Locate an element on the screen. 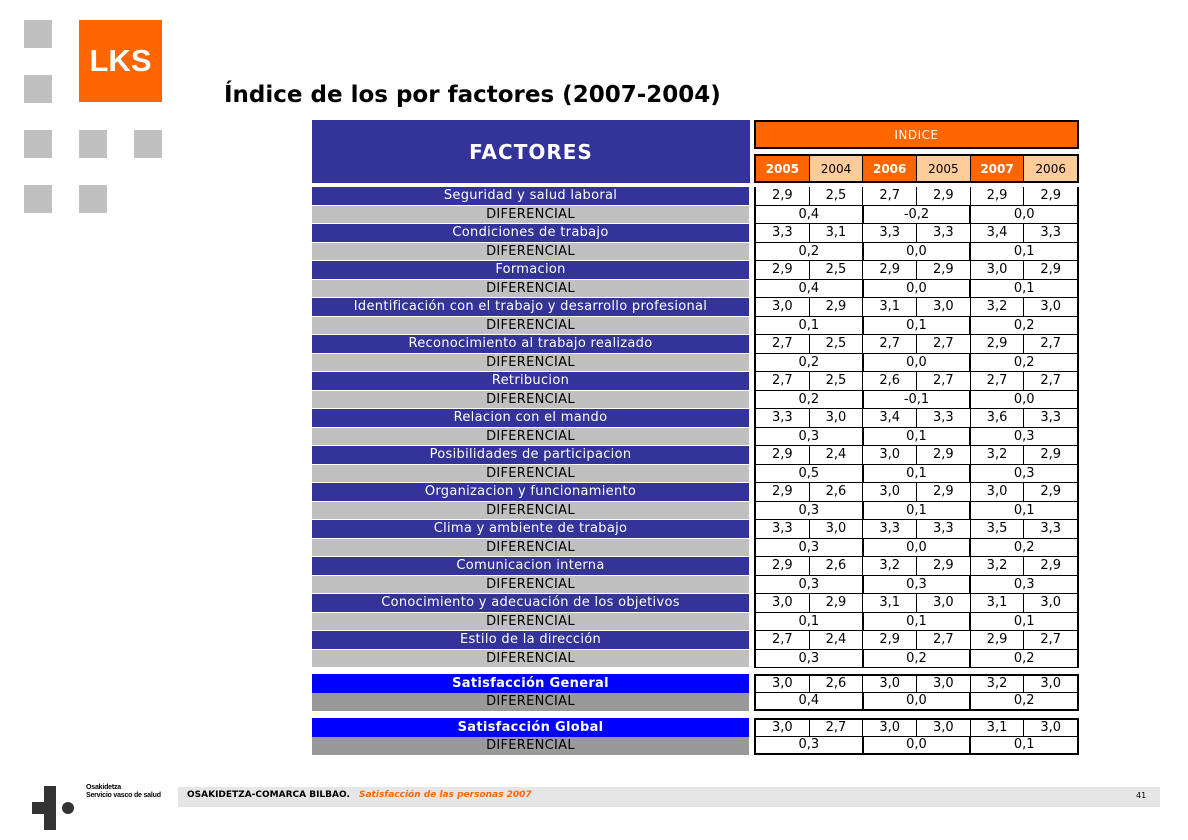 This screenshot has height=840, width=1188. page-number: 41 is located at coordinates (1141, 795).